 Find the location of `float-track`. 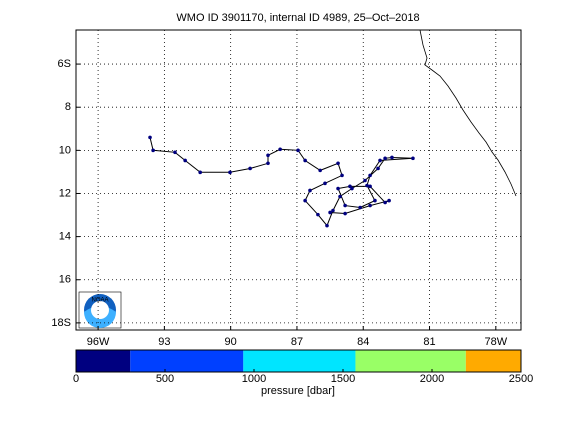

float-track is located at coordinates (281, 182).